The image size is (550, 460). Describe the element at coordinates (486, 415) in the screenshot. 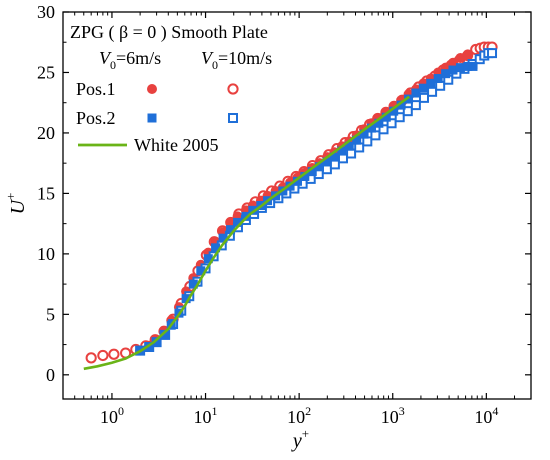

I see `x-tick-label: 10⁴` at that location.